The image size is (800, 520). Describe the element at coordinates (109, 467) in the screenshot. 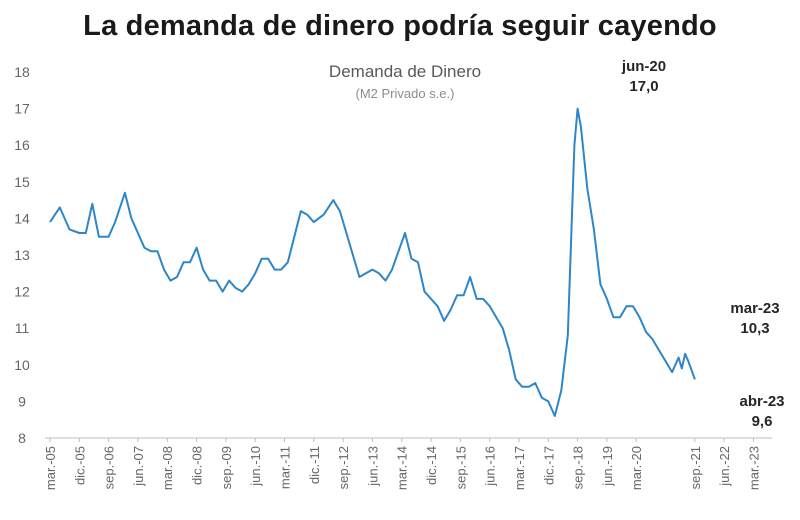

I see `x-tick-label: sep.-06` at that location.